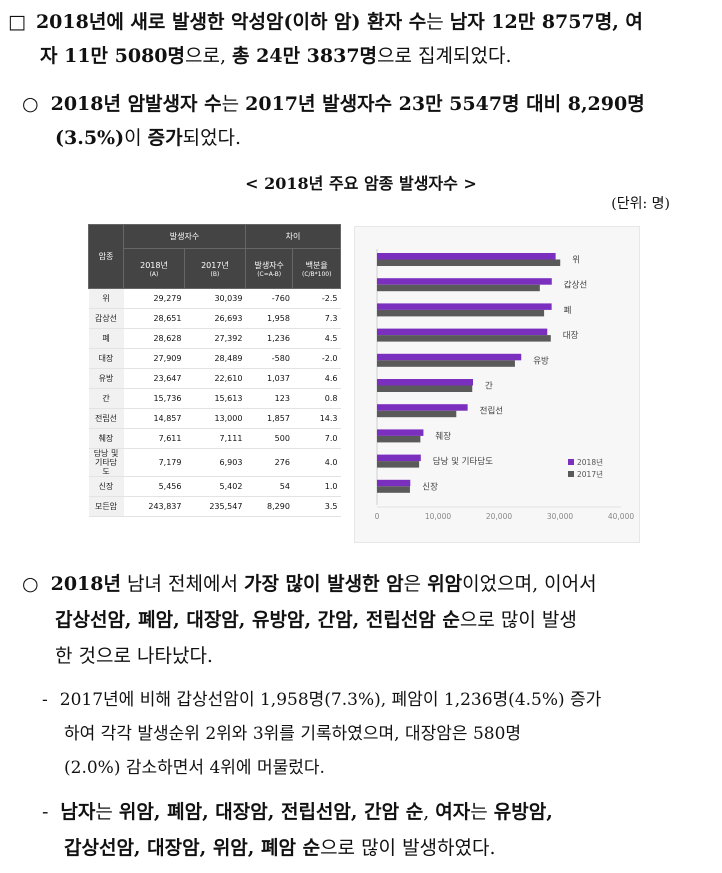 This screenshot has height=873, width=722. What do you see at coordinates (316, 398) in the screenshot?
I see `value-cell: 0.8` at bounding box center [316, 398].